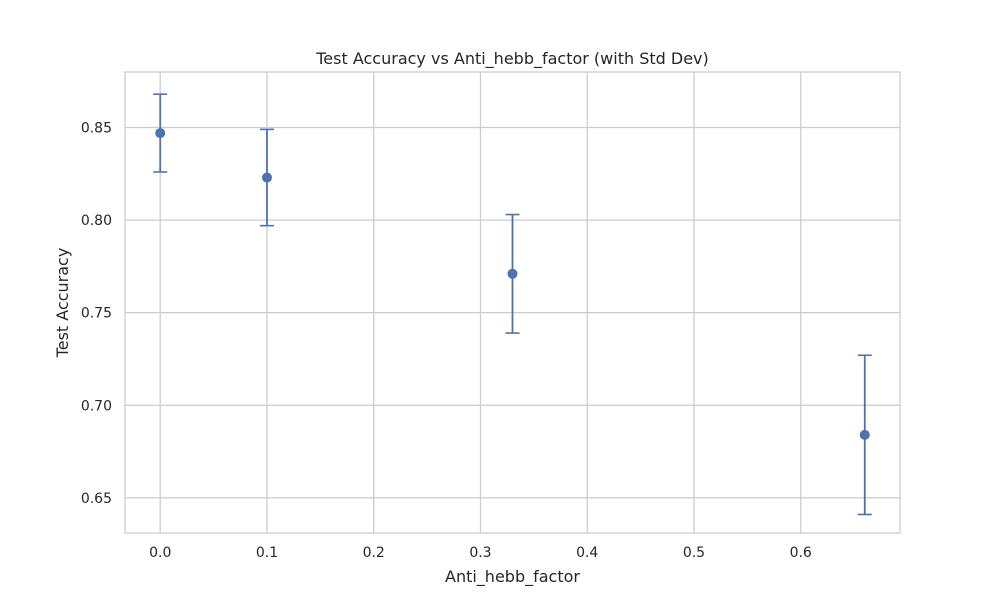 The image size is (1000, 604). I want to click on x-tick-label: 0.5, so click(694, 553).